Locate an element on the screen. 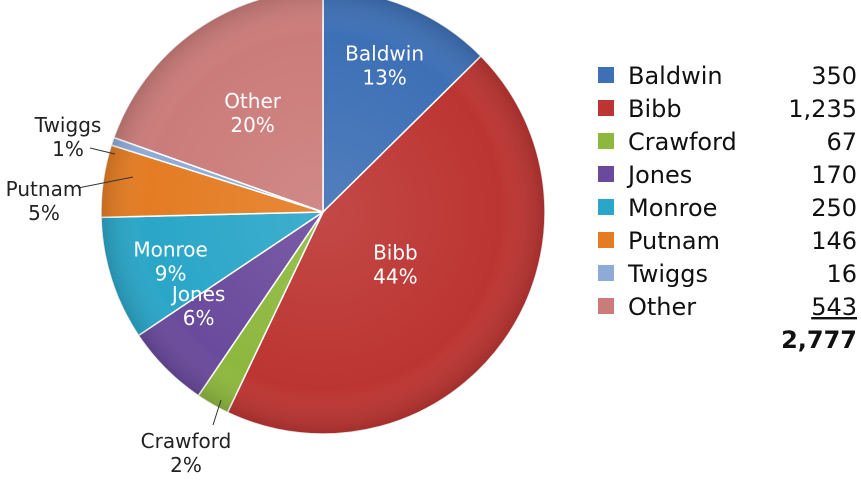  legend-swatch-other is located at coordinates (606, 306).